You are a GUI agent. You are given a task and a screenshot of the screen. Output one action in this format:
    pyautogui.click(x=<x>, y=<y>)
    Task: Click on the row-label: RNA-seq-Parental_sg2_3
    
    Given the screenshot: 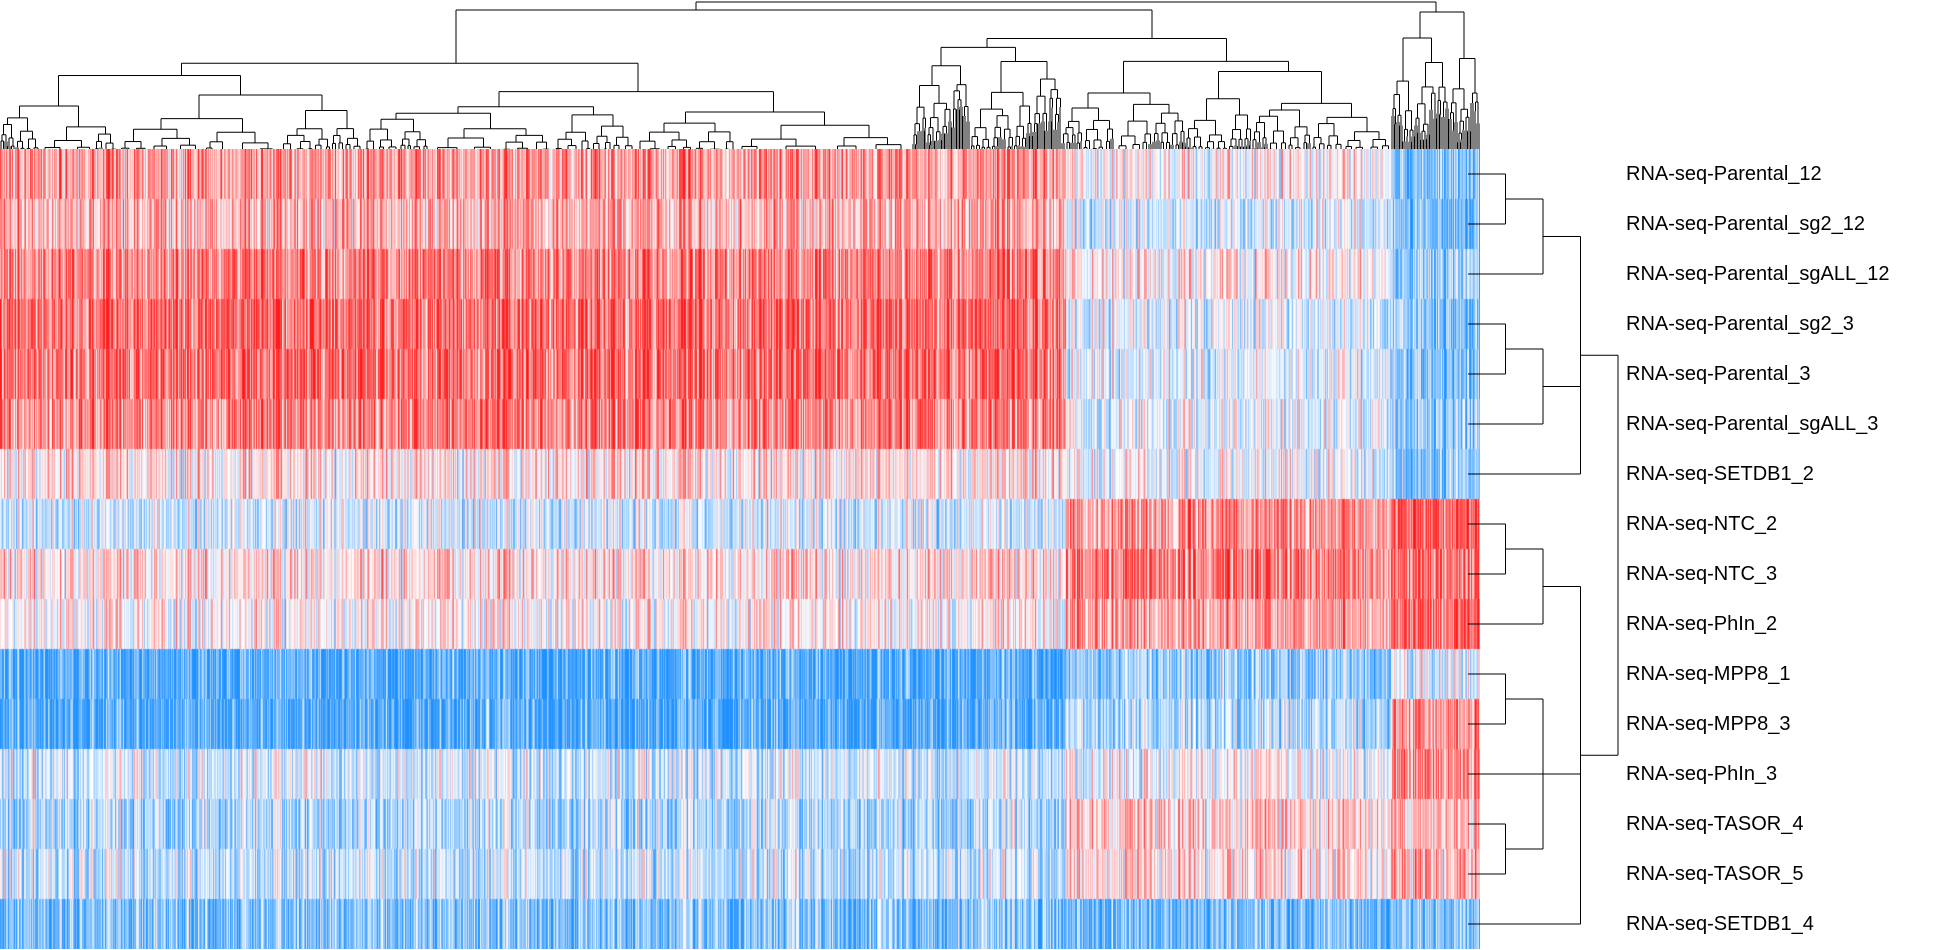 What is the action you would take?
    pyautogui.click(x=1740, y=324)
    